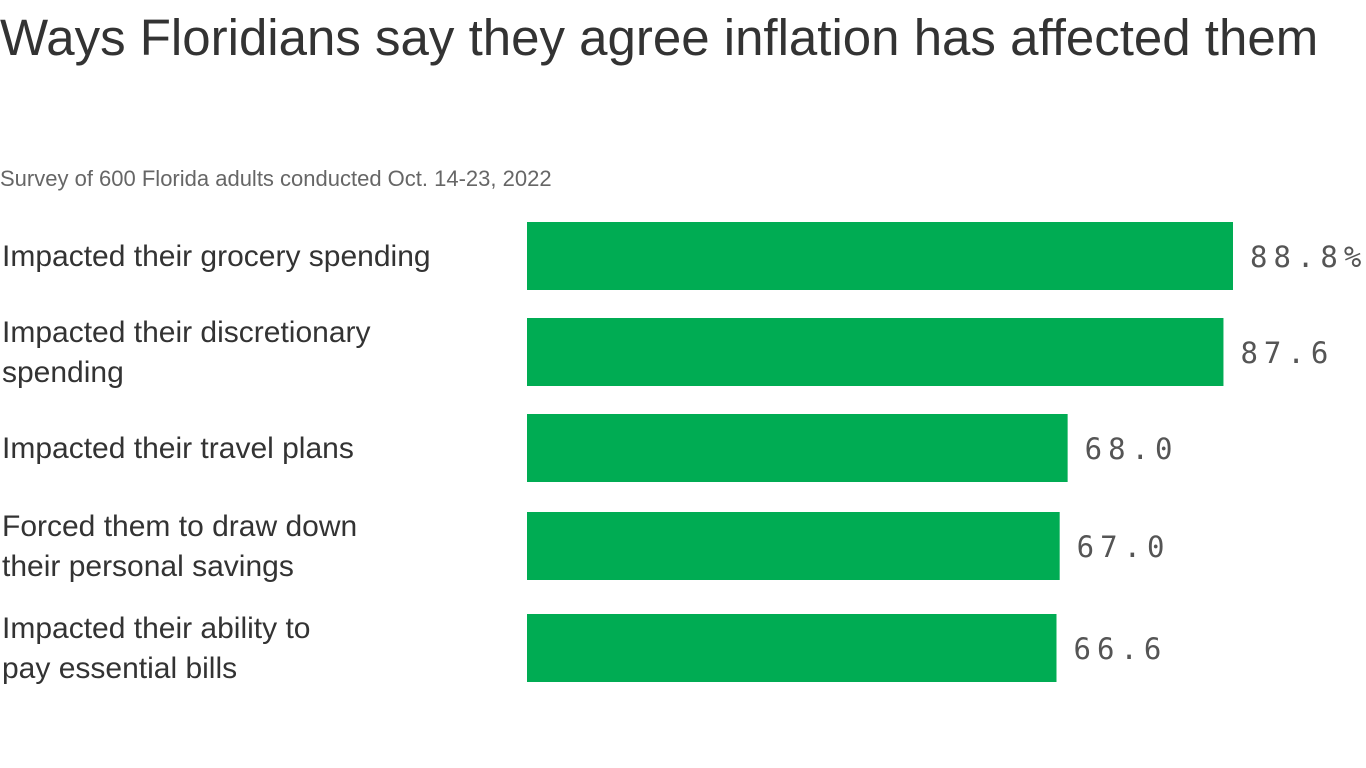 The height and width of the screenshot is (768, 1366). Describe the element at coordinates (1287, 353) in the screenshot. I see `data-label: 87.6` at that location.